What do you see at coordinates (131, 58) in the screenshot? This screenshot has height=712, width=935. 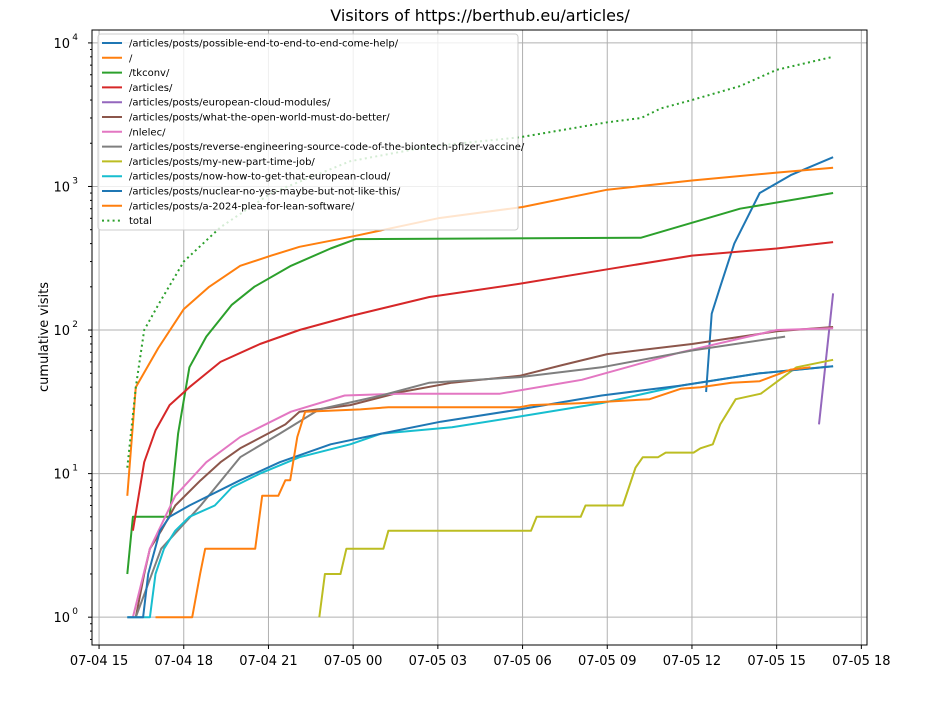 I see `legend-label: /` at bounding box center [131, 58].